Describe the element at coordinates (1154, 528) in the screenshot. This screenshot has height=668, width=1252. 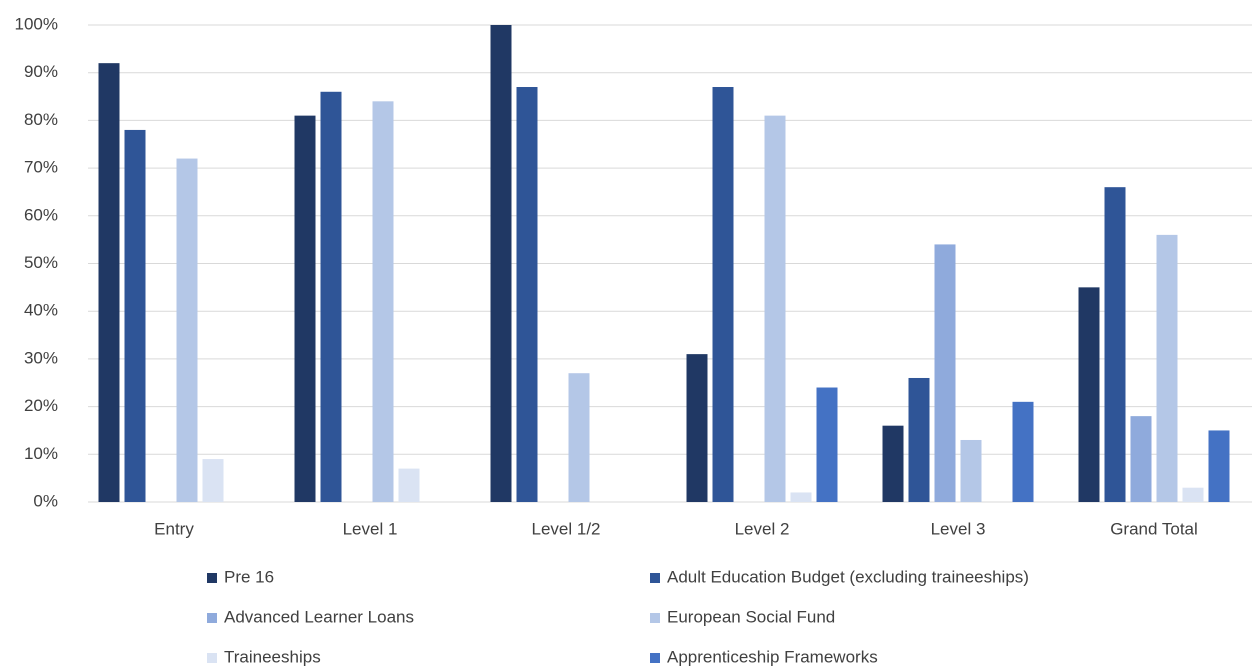
I see `x-tick-label: Grand Total` at that location.